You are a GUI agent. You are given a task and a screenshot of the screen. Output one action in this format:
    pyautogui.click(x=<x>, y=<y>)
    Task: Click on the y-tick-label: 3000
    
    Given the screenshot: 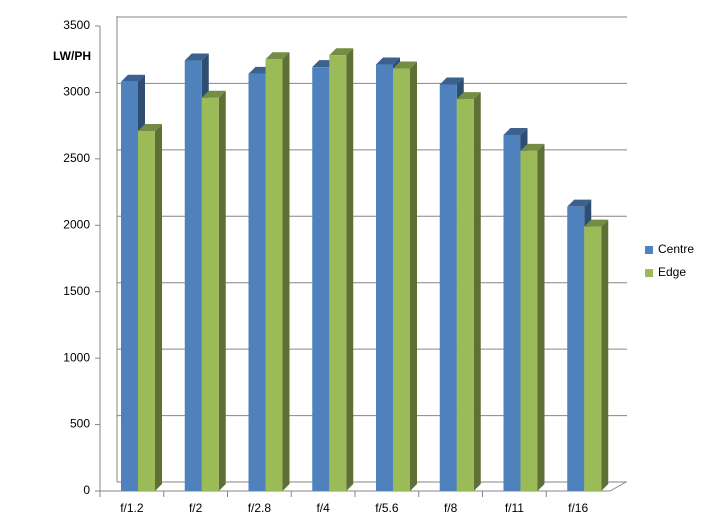 What is the action you would take?
    pyautogui.click(x=76, y=92)
    